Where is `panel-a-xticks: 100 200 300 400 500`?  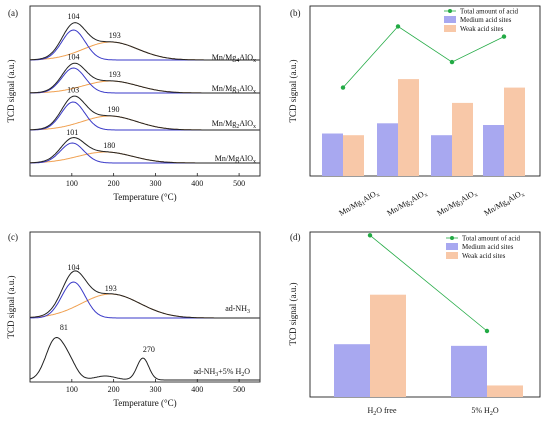
panel-a-xticks: 100 200 300 400 500 is located at coordinates (155, 180).